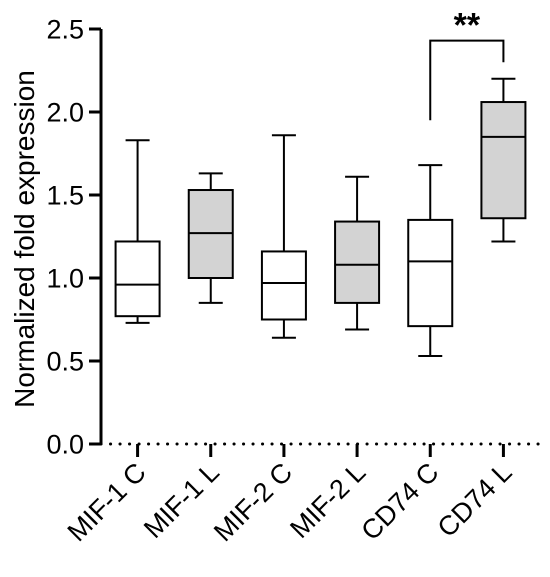 Image resolution: width=550 pixels, height=577 pixels. I want to click on significance-annotation: **, so click(467, 64).